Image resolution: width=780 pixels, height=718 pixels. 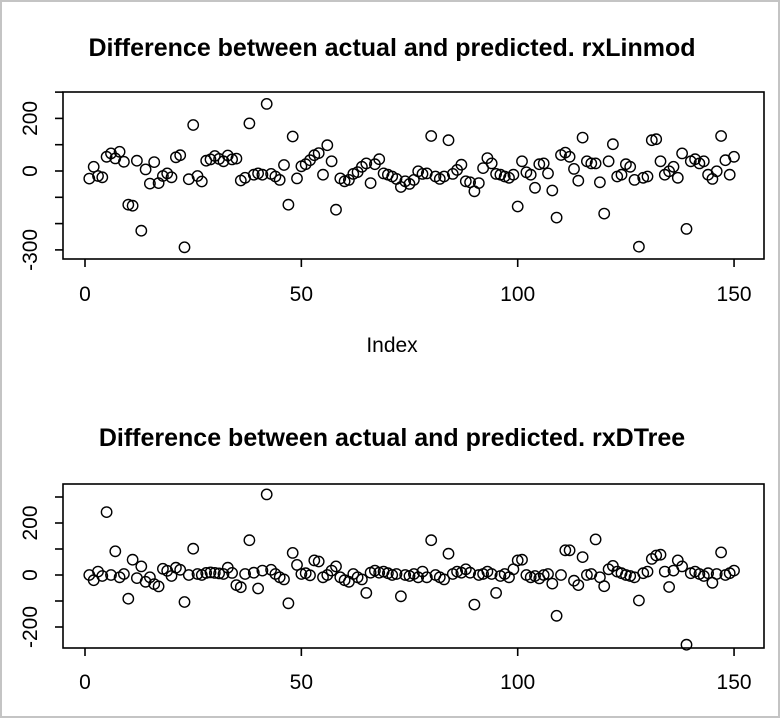 I want to click on y-tick-label: -200, so click(x=30, y=627).